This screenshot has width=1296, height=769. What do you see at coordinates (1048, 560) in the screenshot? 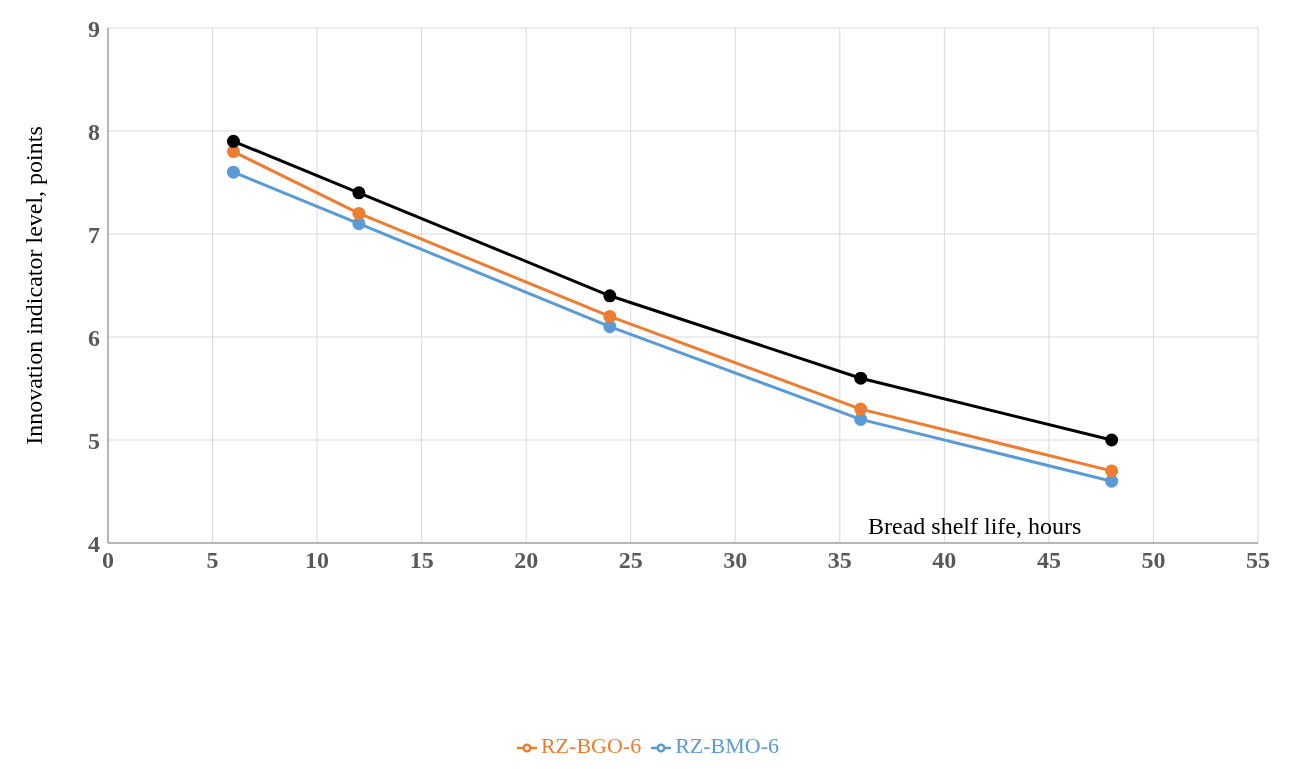
I see `x-tick-label: 45` at bounding box center [1048, 560].